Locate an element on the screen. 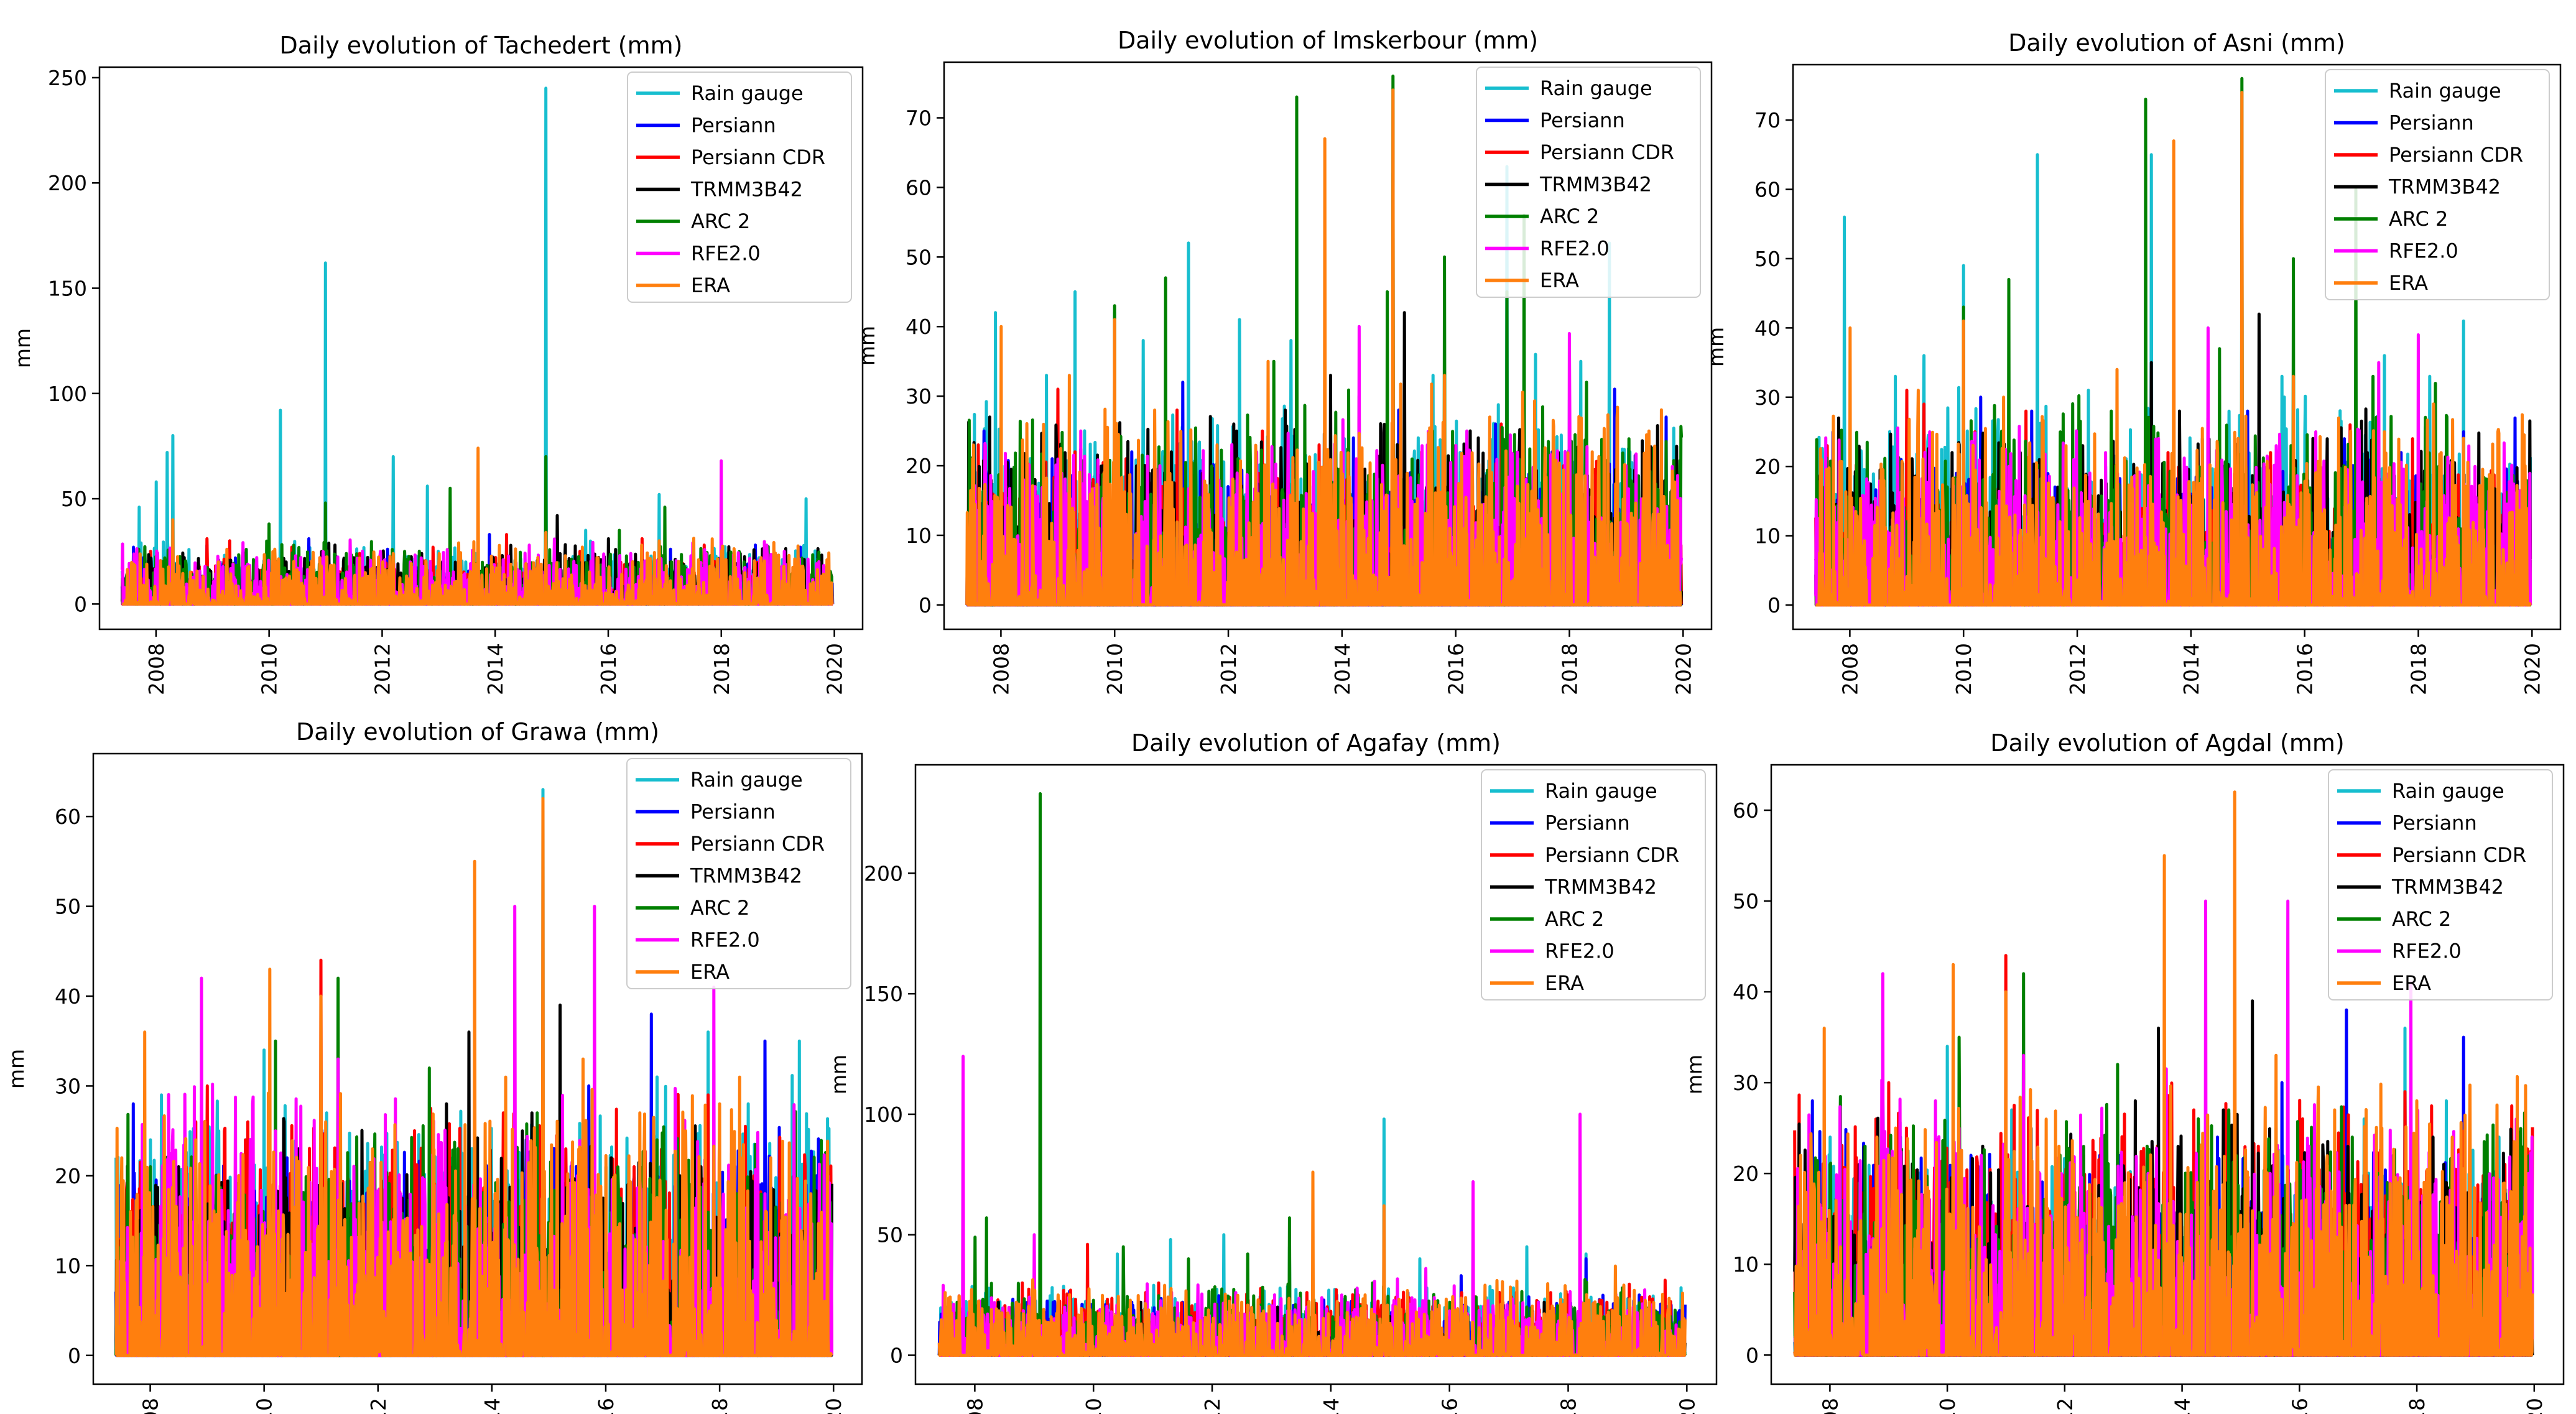  y-tick-label: 250 is located at coordinates (67, 78).